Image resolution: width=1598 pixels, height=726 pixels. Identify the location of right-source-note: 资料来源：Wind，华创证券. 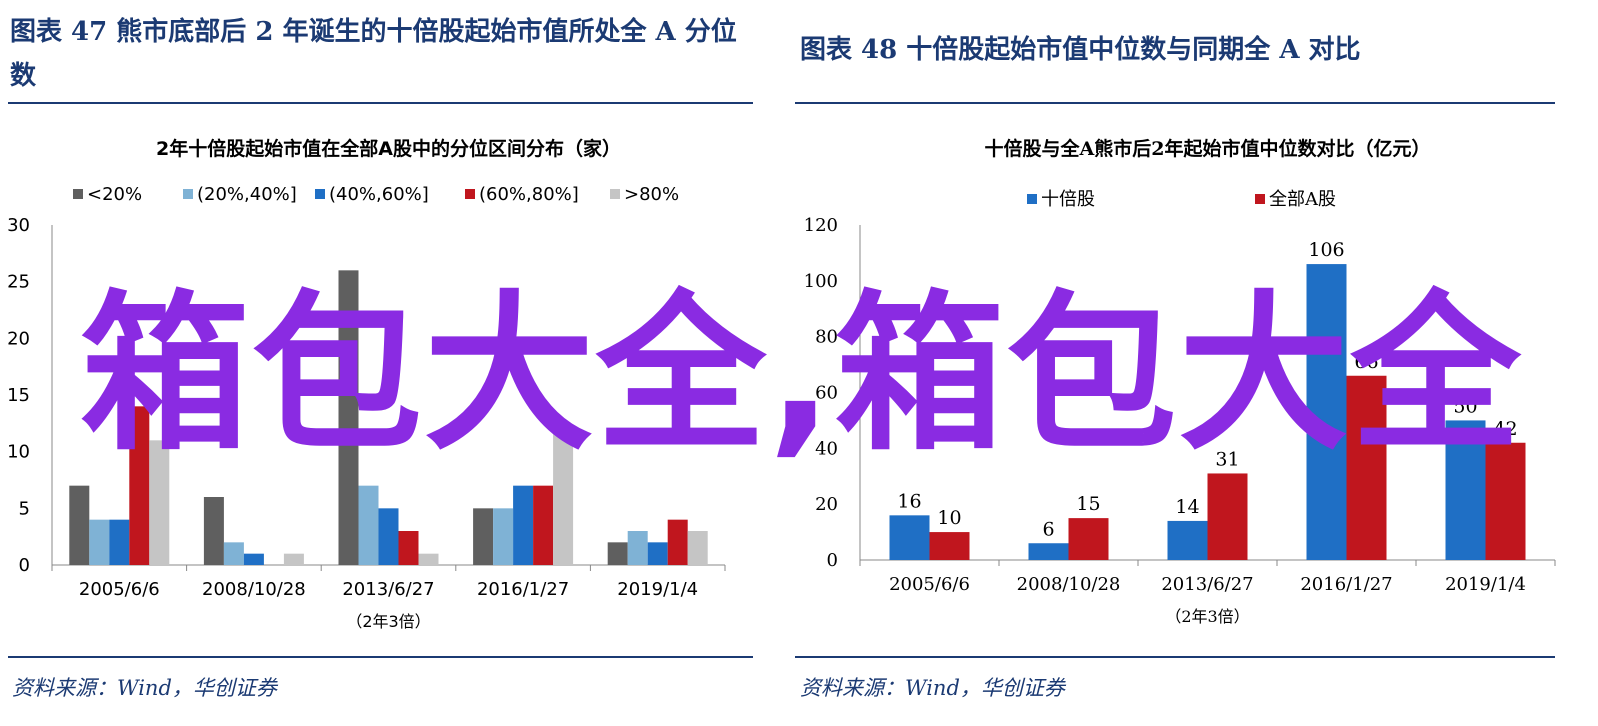
(932, 688).